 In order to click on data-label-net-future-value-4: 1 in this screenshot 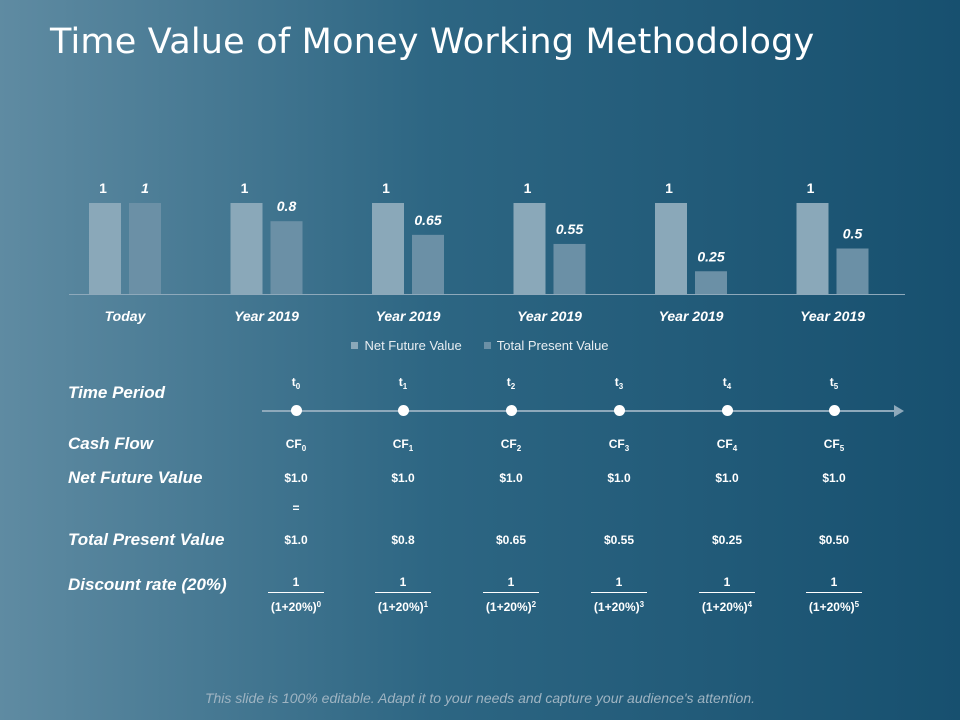, I will do `click(669, 188)`.